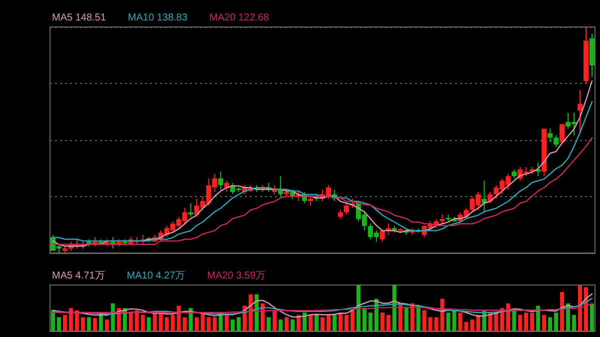 The height and width of the screenshot is (337, 600). Describe the element at coordinates (78, 276) in the screenshot. I see `text: MA5 4.71万` at that location.